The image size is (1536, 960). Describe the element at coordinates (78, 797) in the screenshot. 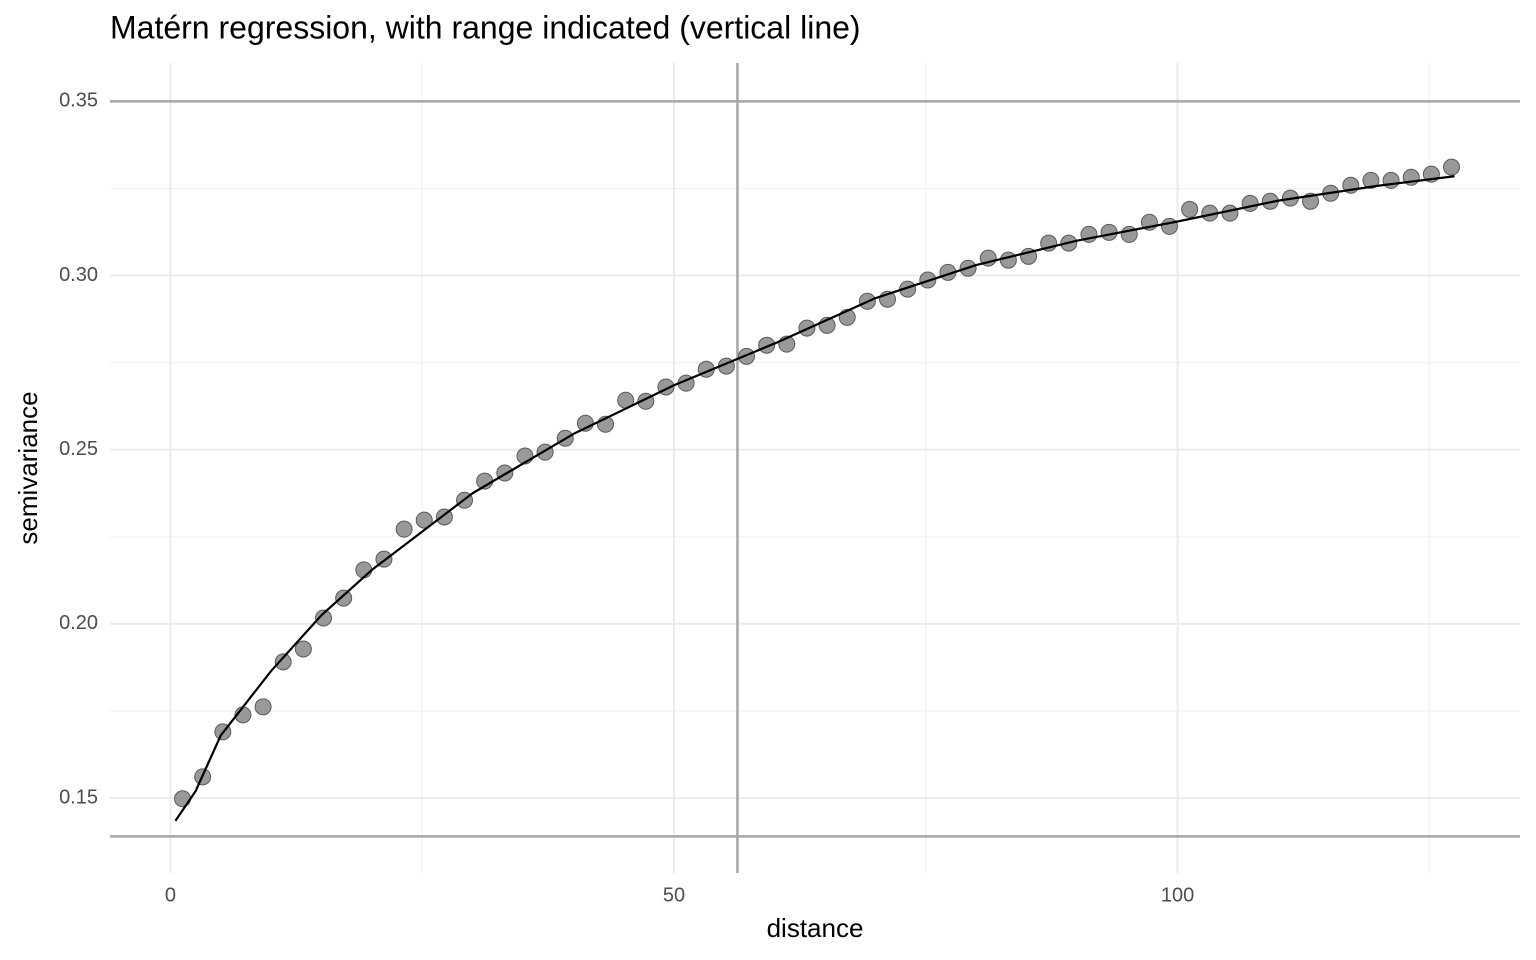

I see `y-tick-label: 0.15` at that location.